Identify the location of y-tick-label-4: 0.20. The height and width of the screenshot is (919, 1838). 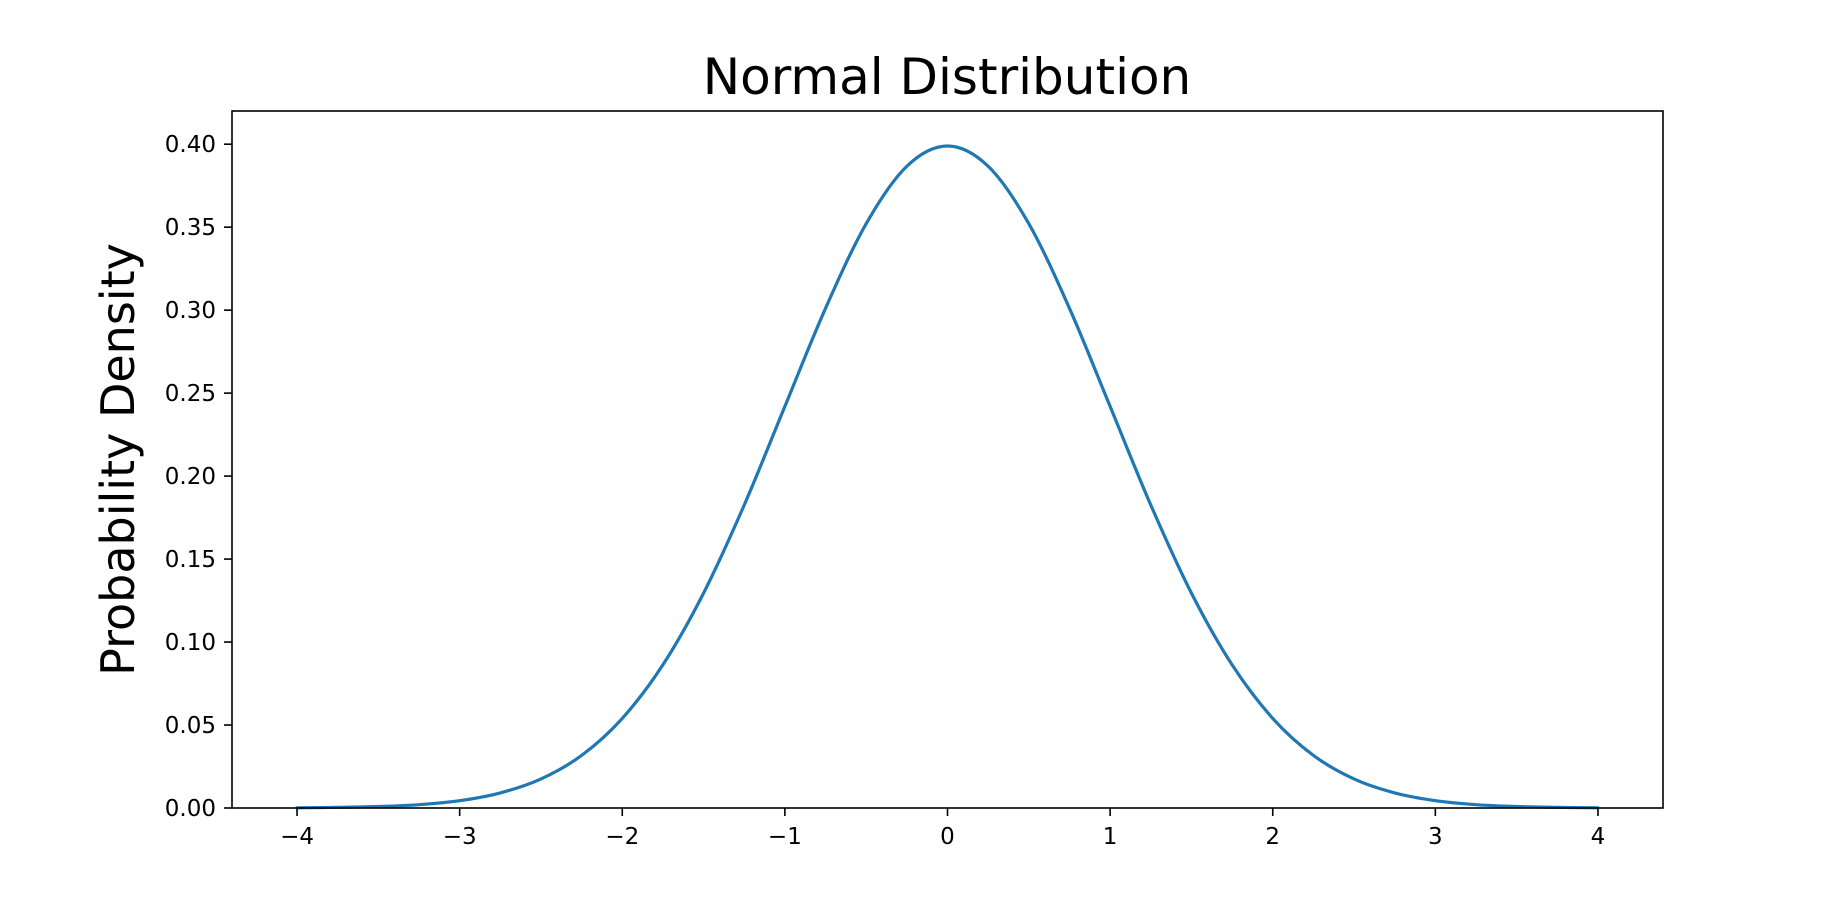
(190, 477).